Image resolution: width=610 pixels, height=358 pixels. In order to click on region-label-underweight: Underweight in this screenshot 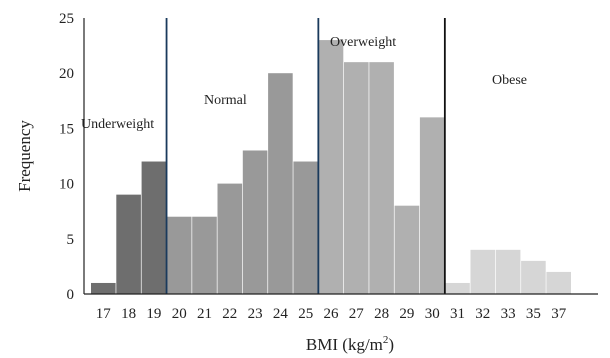, I will do `click(117, 124)`.